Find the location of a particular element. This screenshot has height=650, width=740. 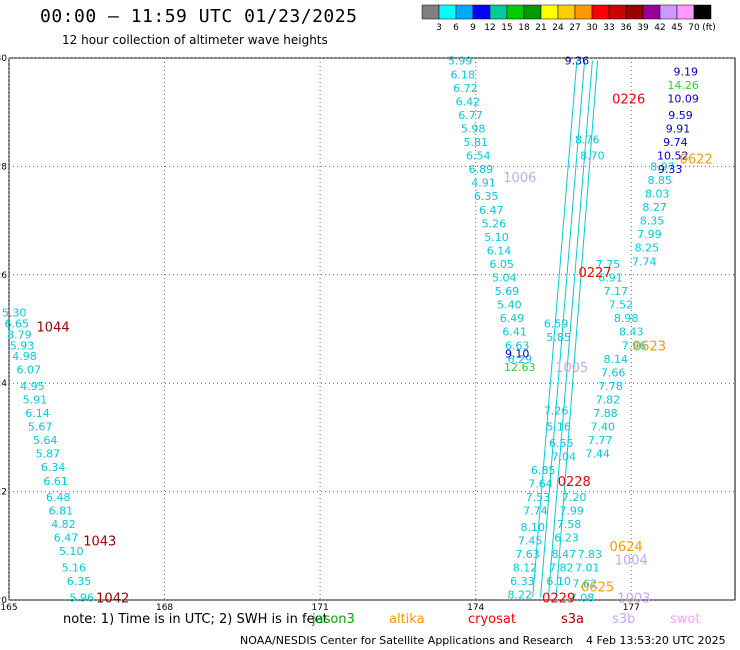

y-tick-label: 26 is located at coordinates (3, 276).